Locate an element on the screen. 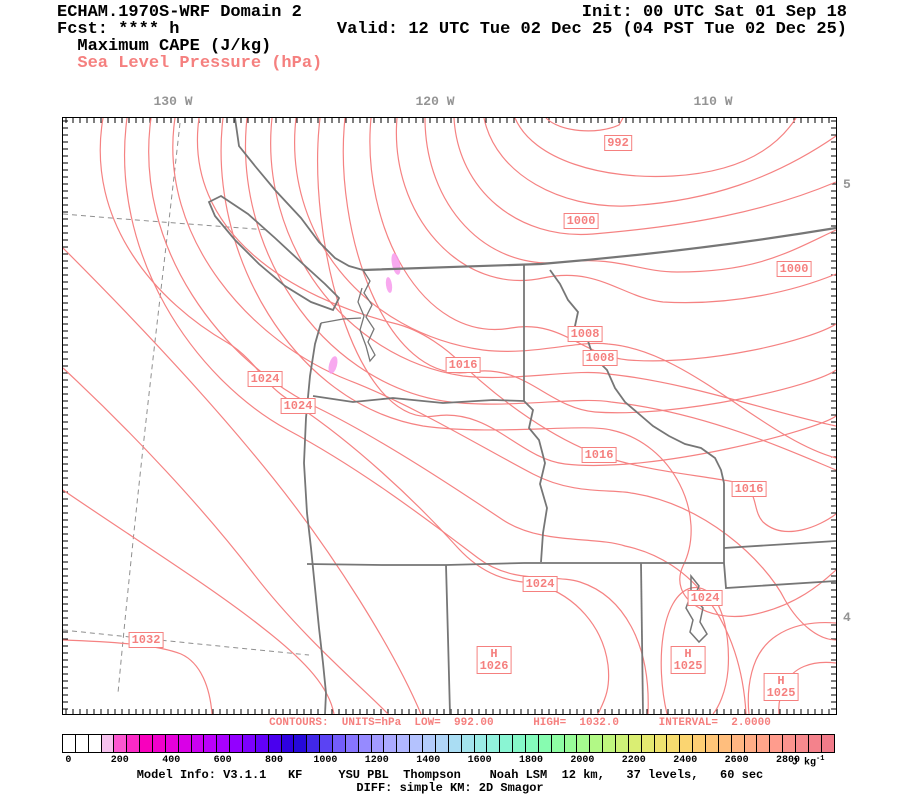 The width and height of the screenshot is (900, 800). field-label-slp: Sea Level Pressure (hPa) is located at coordinates (190, 63).